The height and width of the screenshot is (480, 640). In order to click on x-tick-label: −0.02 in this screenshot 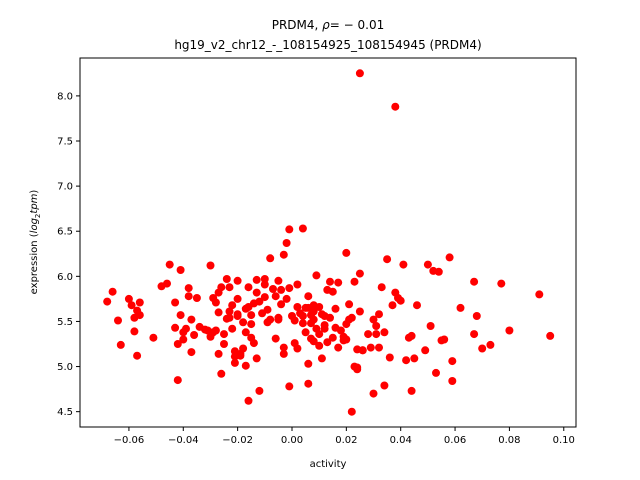, I will do `click(237, 440)`.